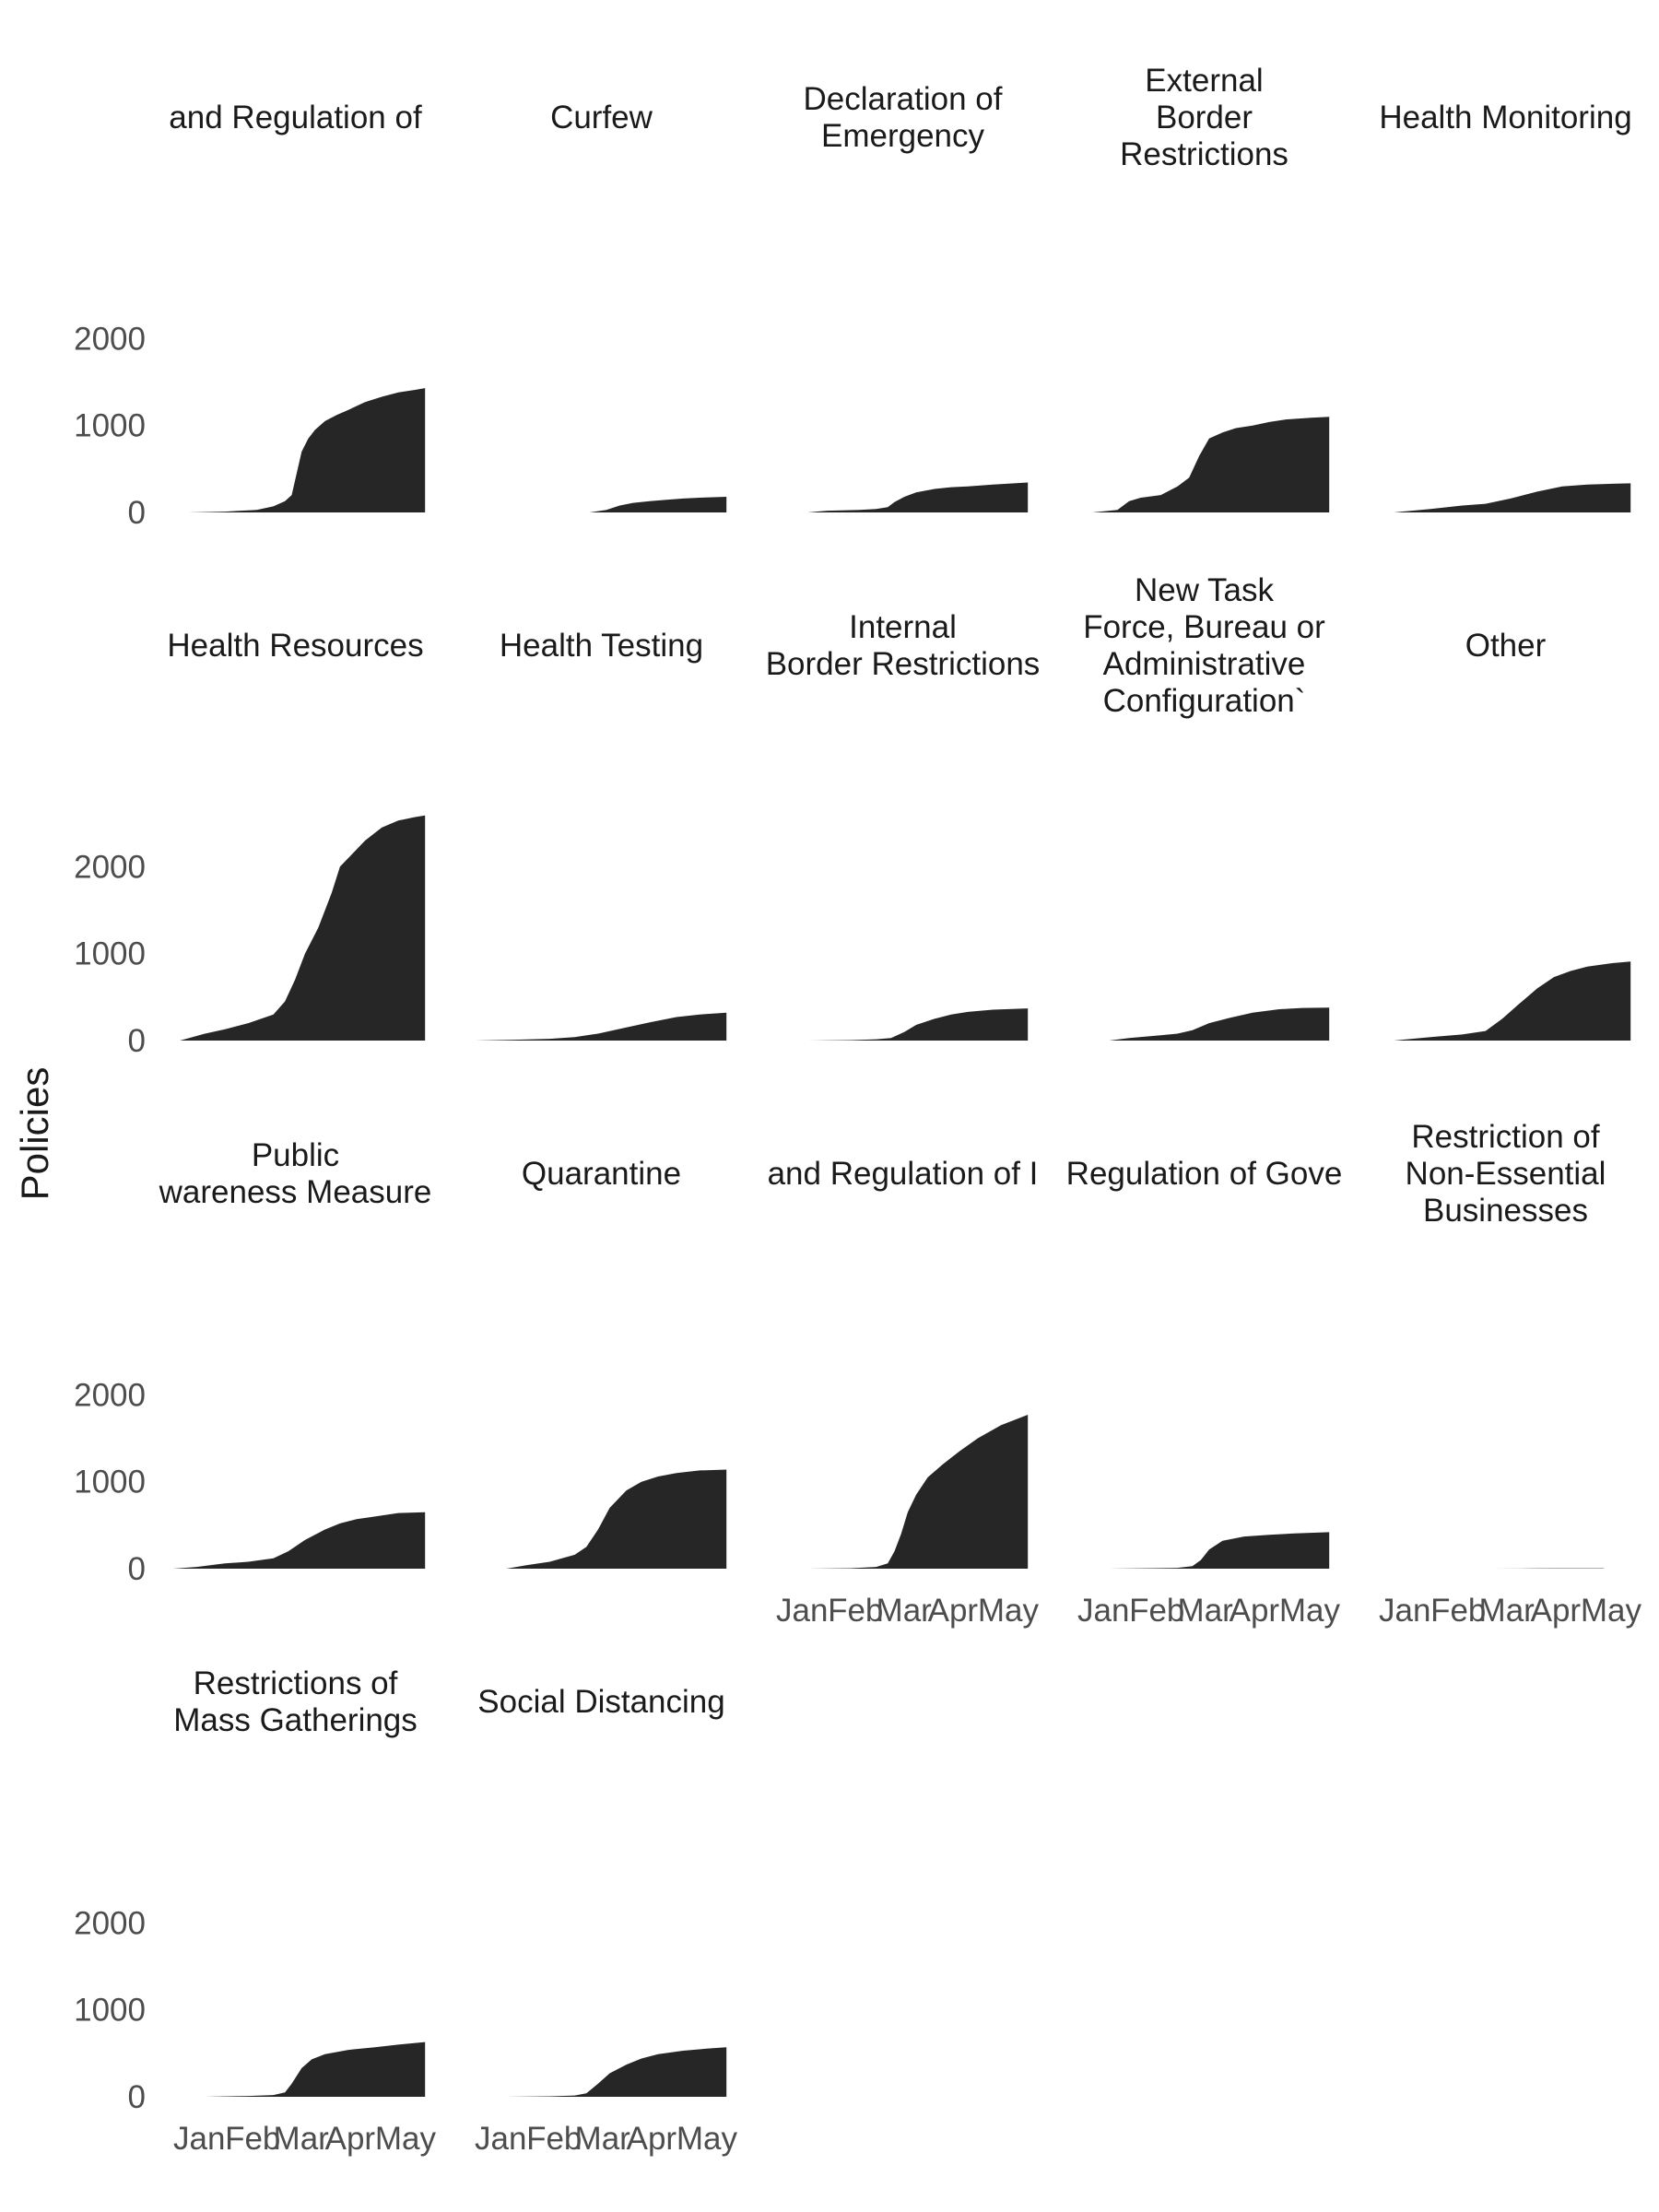 The image size is (1659, 2212). Describe the element at coordinates (1204, 1174) in the screenshot. I see `panel-title-line: Regulation of Gove` at that location.